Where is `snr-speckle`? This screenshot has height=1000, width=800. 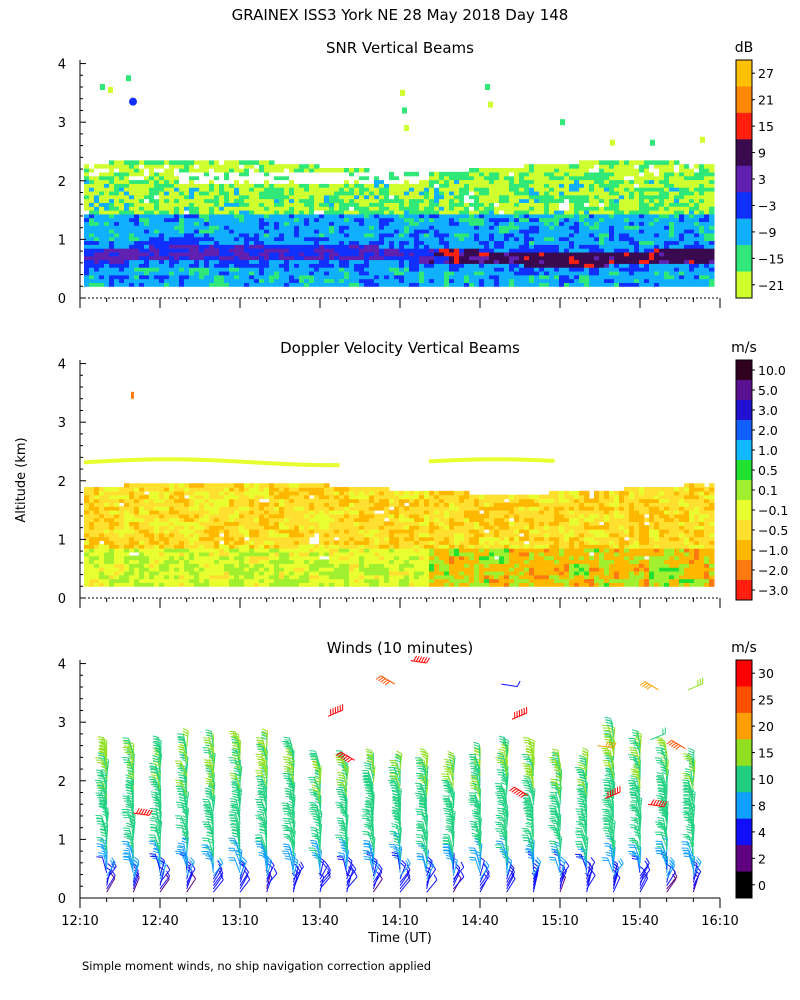 snr-speckle is located at coordinates (128, 78).